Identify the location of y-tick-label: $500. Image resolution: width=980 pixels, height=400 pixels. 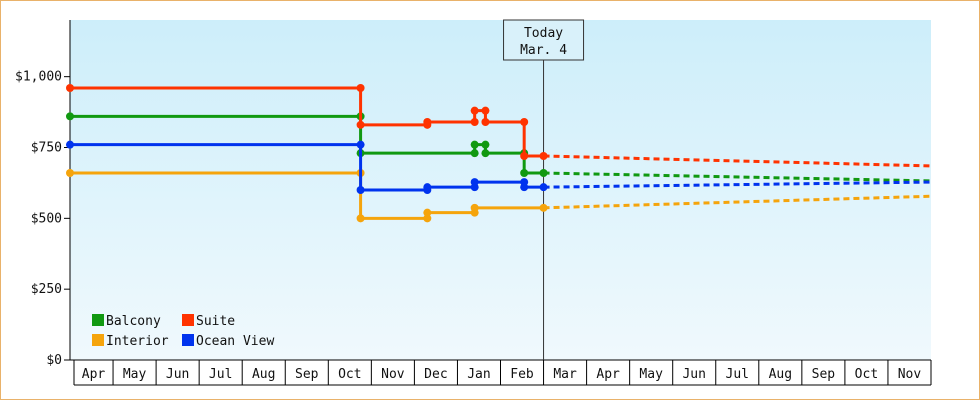
(46, 218).